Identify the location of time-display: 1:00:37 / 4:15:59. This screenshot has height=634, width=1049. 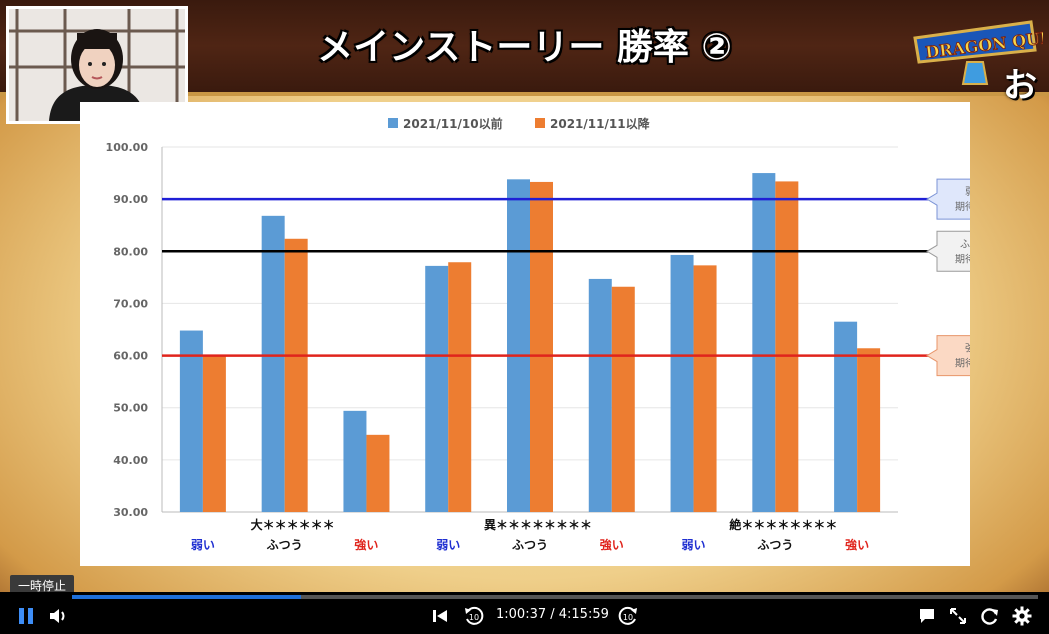
(552, 614).